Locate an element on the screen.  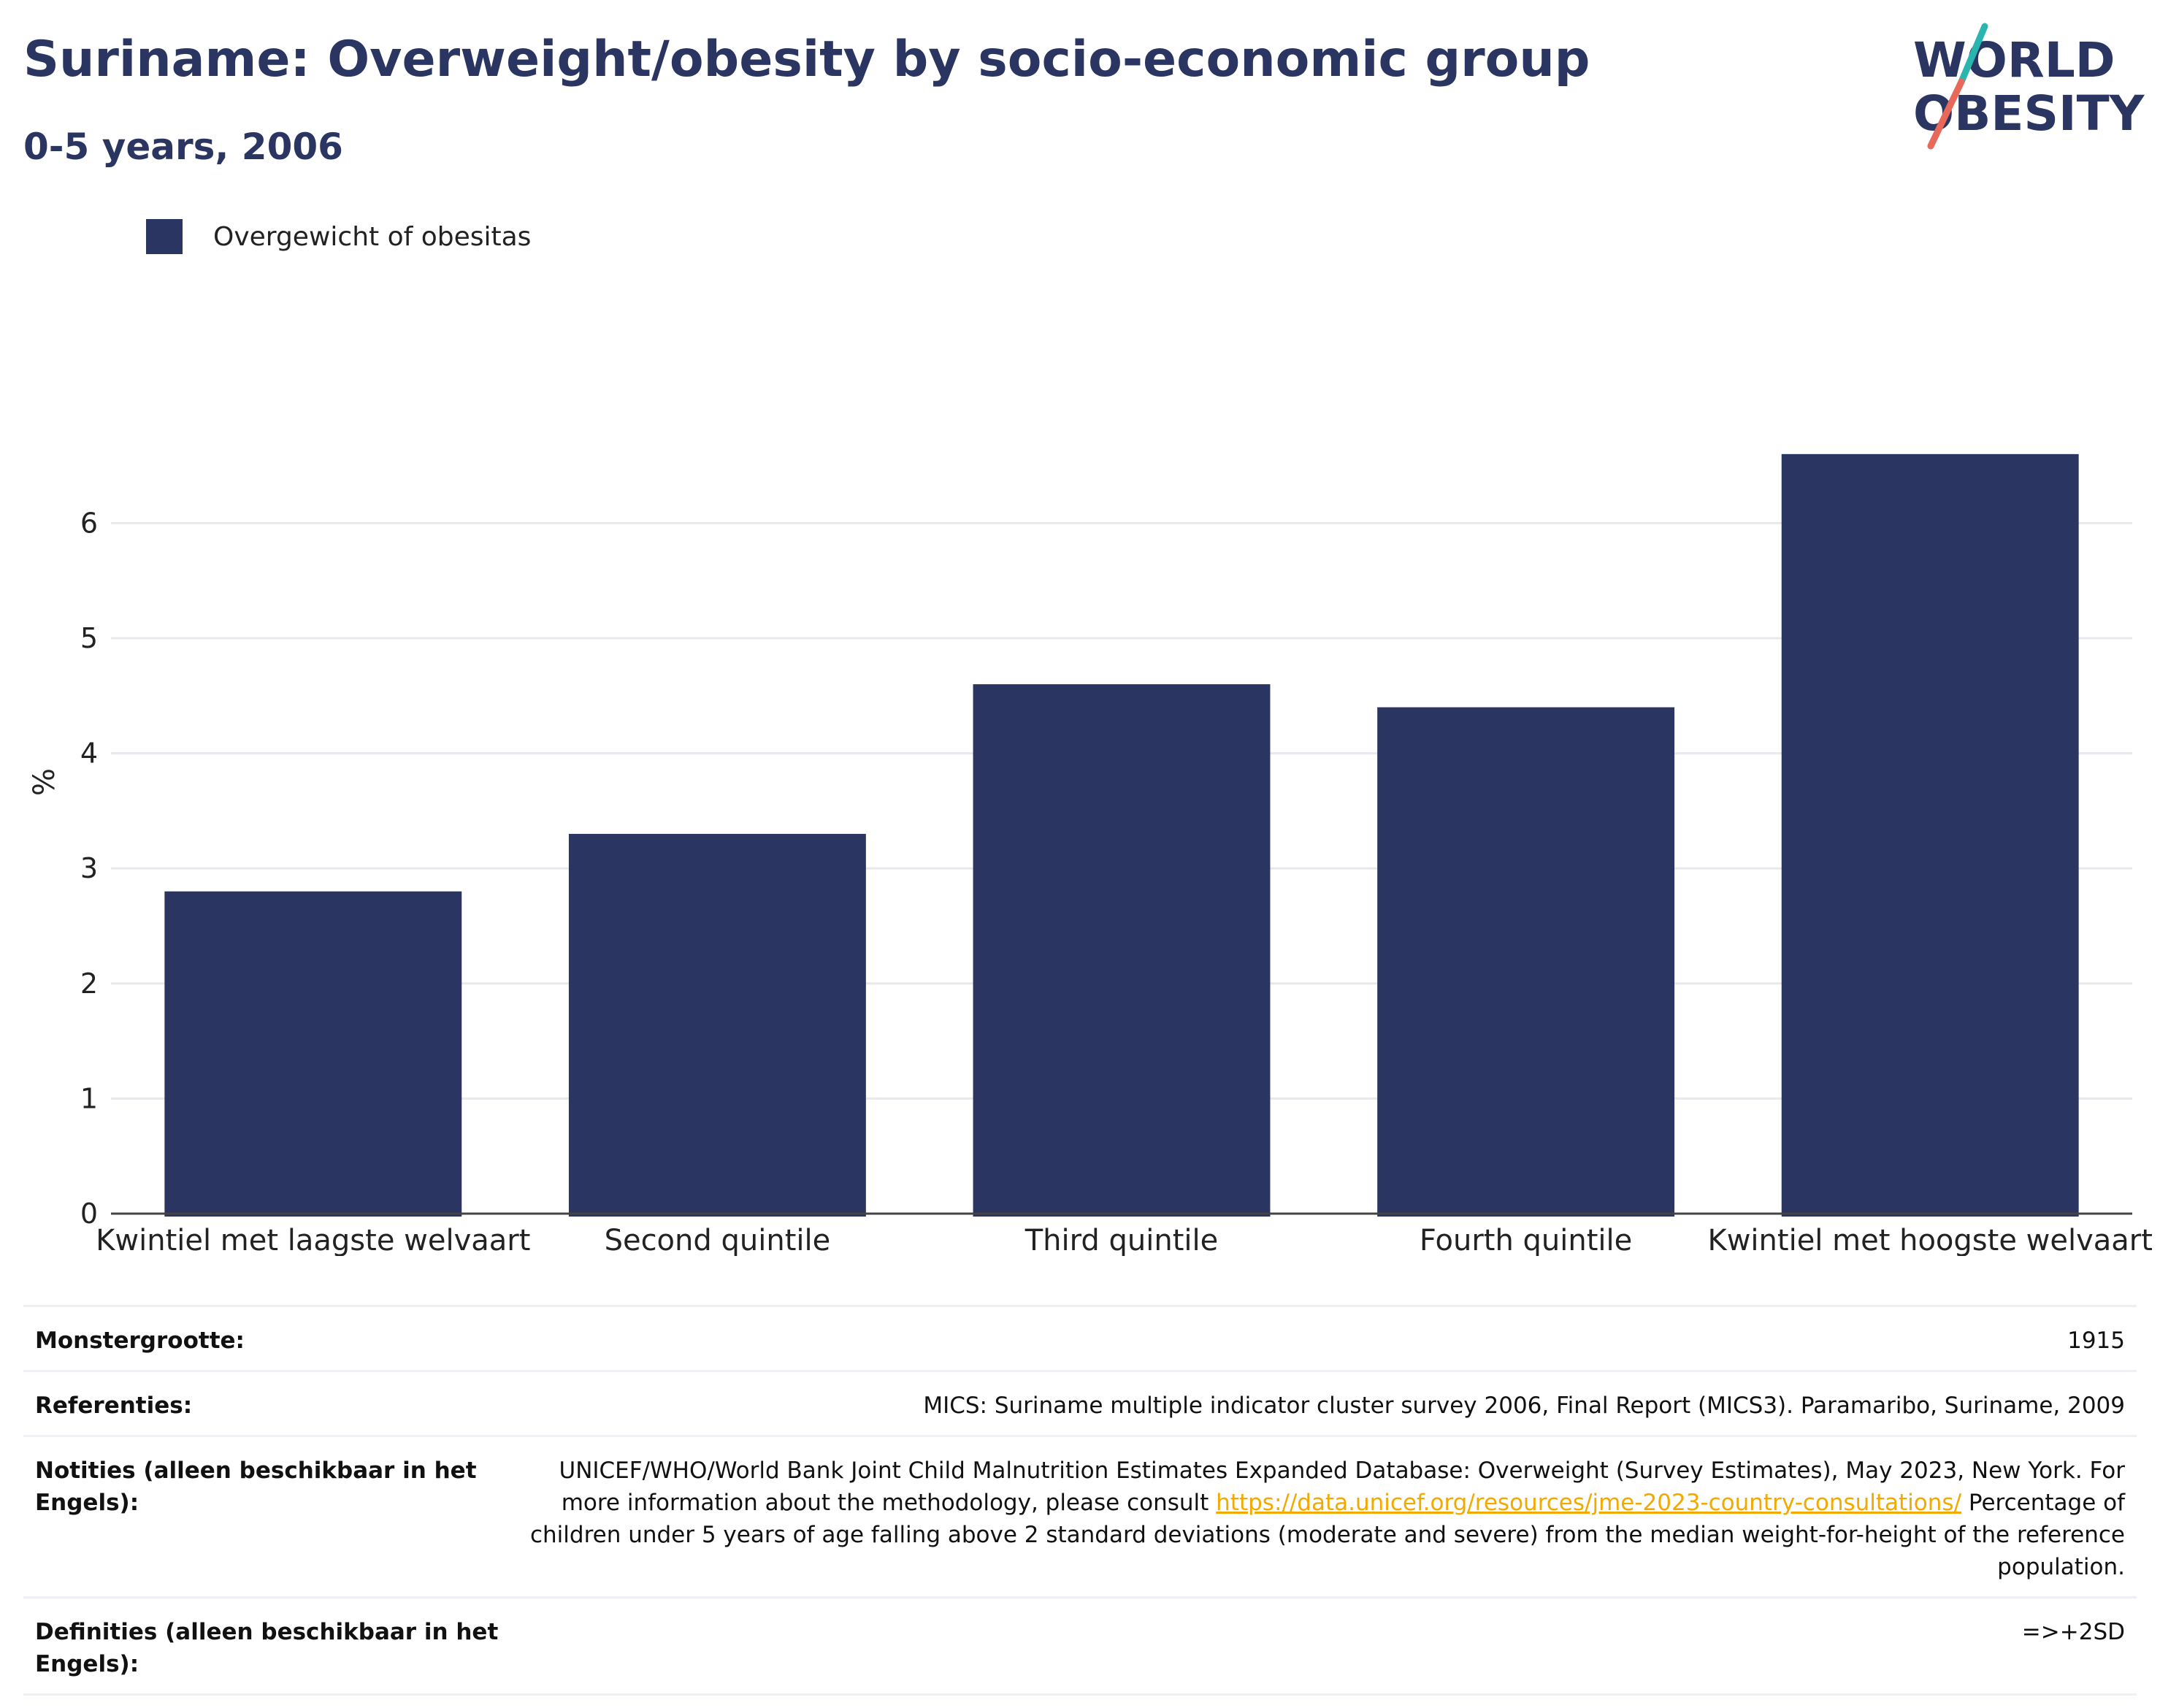
x-tick-label: Second quintile is located at coordinates (718, 1240).